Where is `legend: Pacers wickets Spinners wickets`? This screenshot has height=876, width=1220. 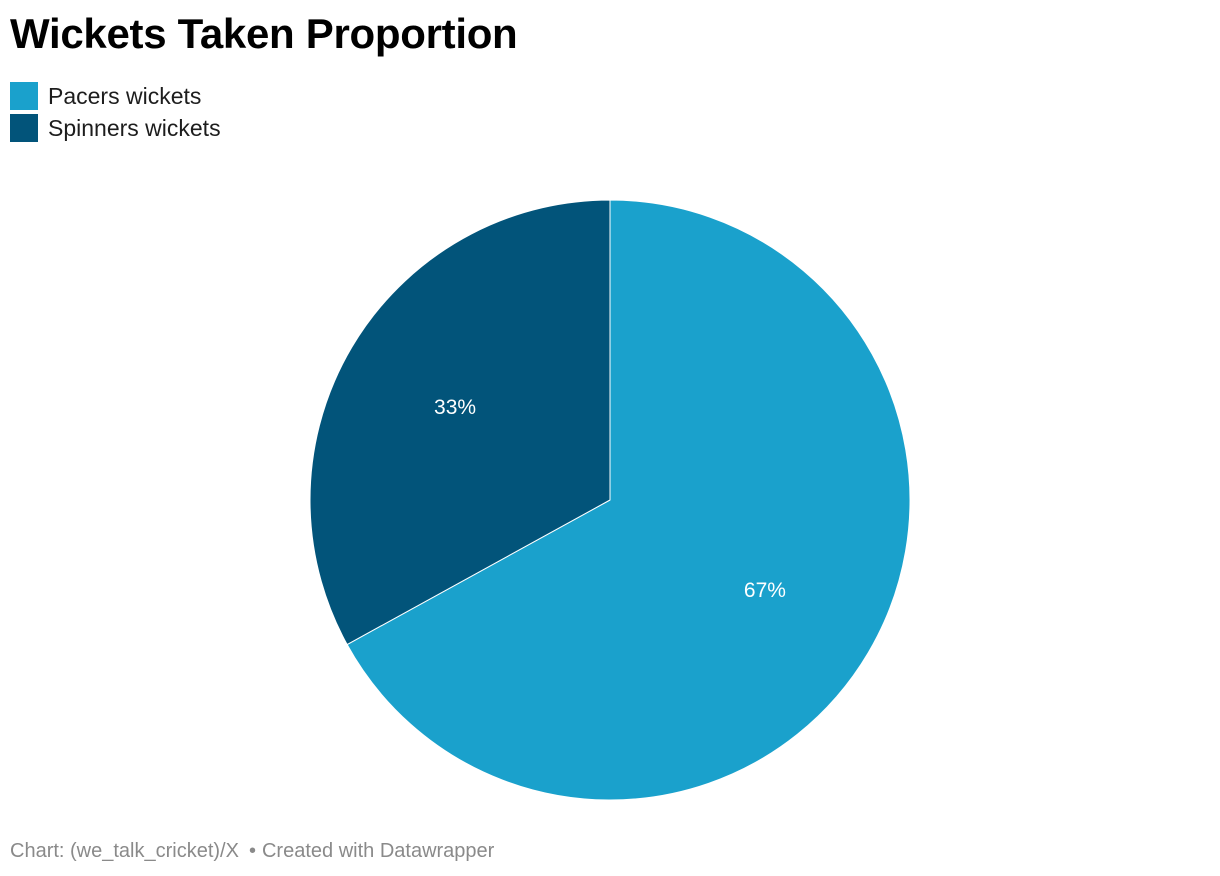
legend: Pacers wickets Spinners wickets is located at coordinates (115, 112).